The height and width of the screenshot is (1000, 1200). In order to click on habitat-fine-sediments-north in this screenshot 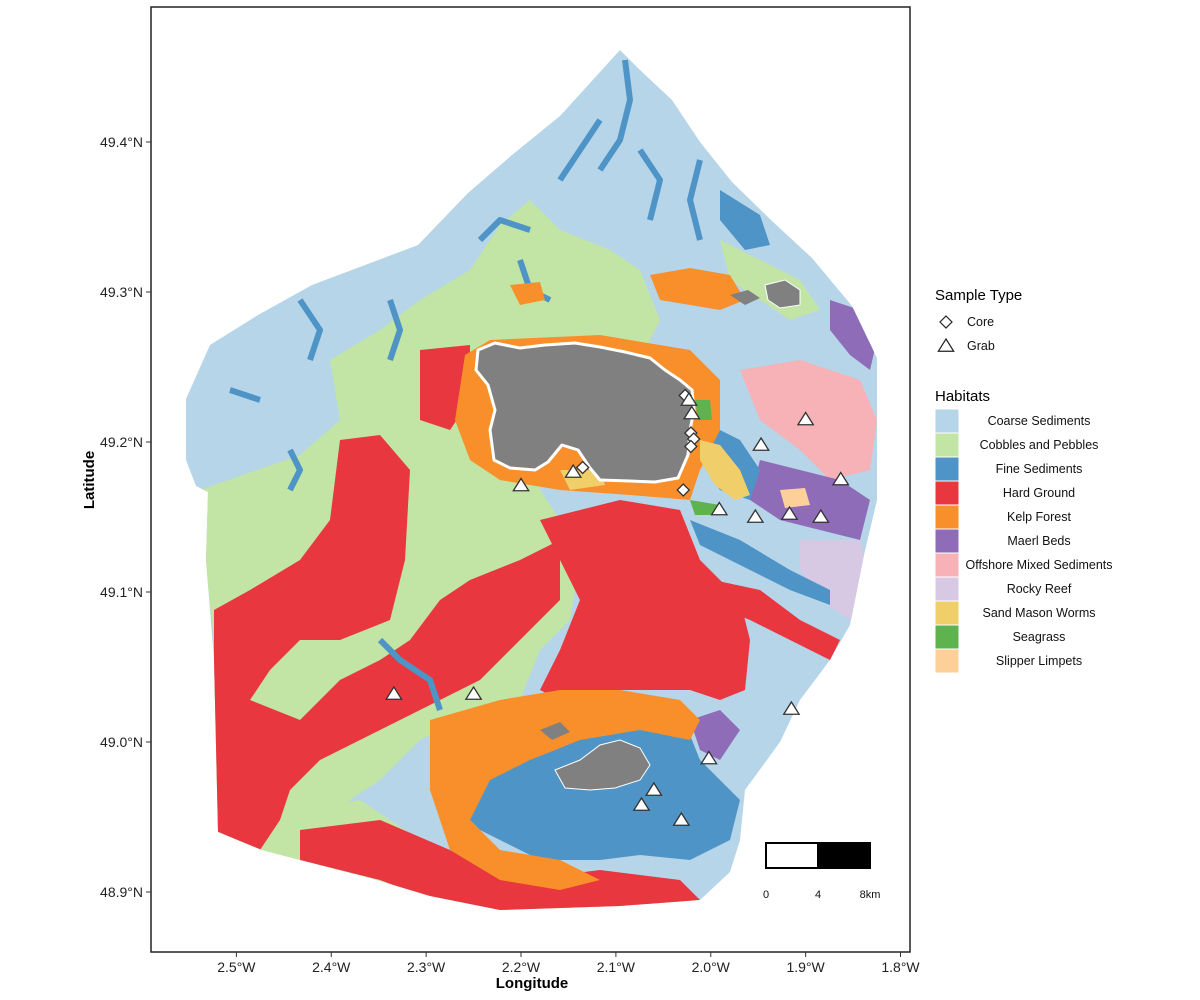, I will do `click(745, 220)`.